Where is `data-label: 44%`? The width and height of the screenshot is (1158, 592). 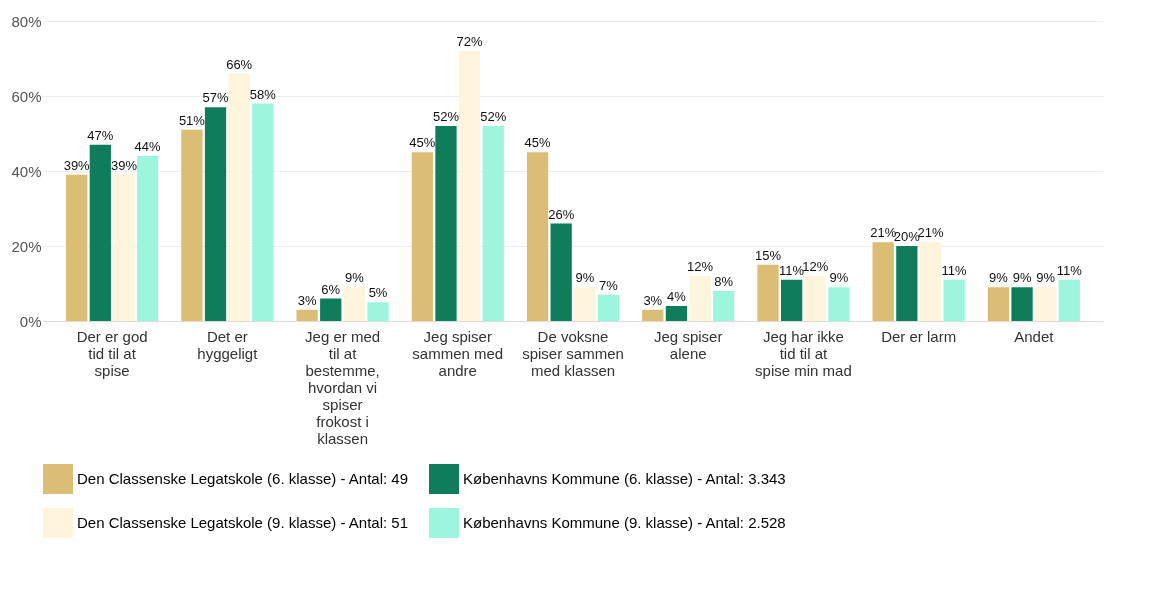
data-label: 44% is located at coordinates (148, 146).